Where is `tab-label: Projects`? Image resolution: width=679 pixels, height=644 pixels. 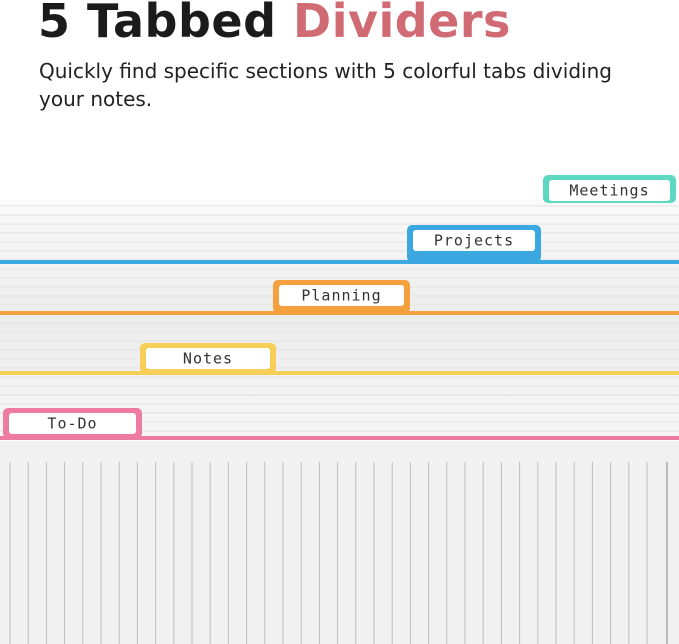
tab-label: Projects is located at coordinates (474, 241).